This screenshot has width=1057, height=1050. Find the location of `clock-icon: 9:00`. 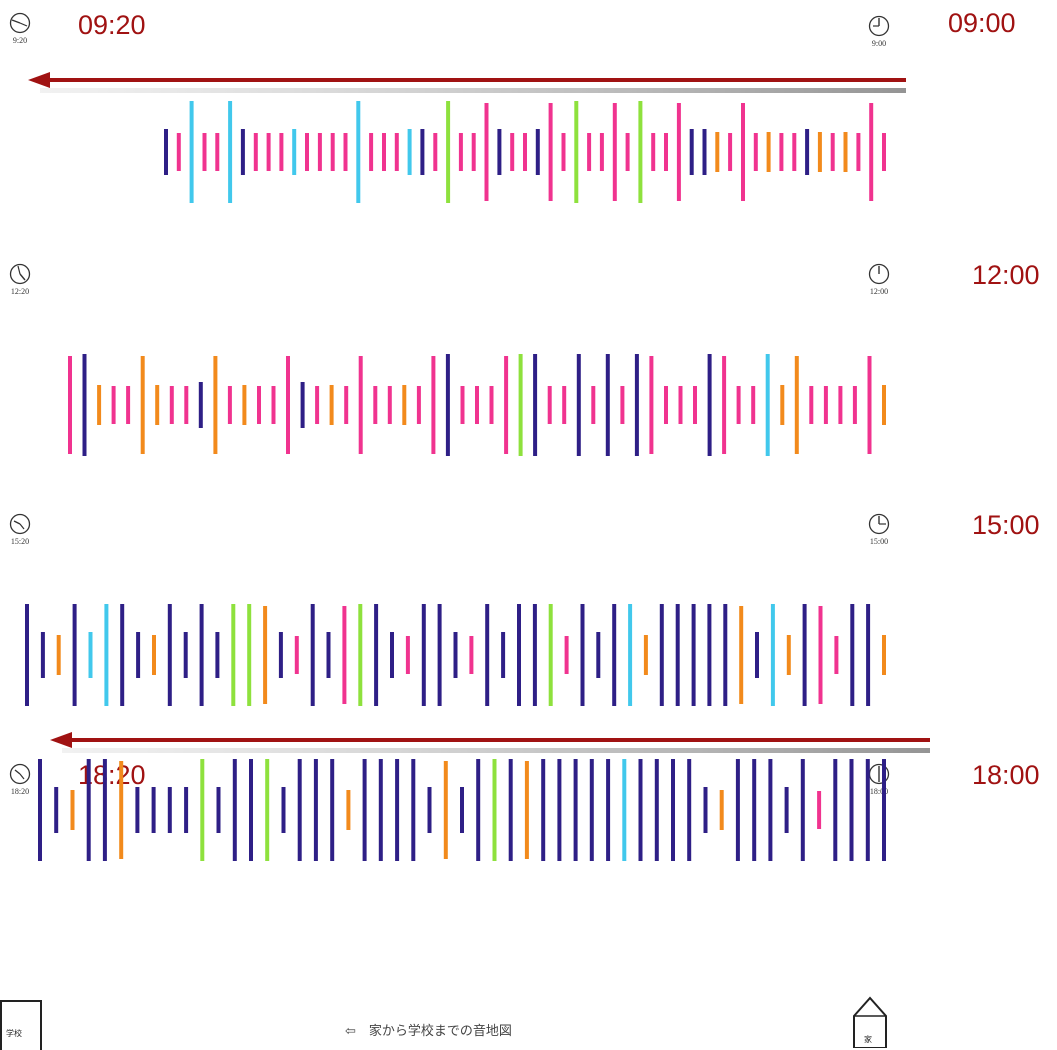

clock-icon: 9:00 is located at coordinates (879, 31).